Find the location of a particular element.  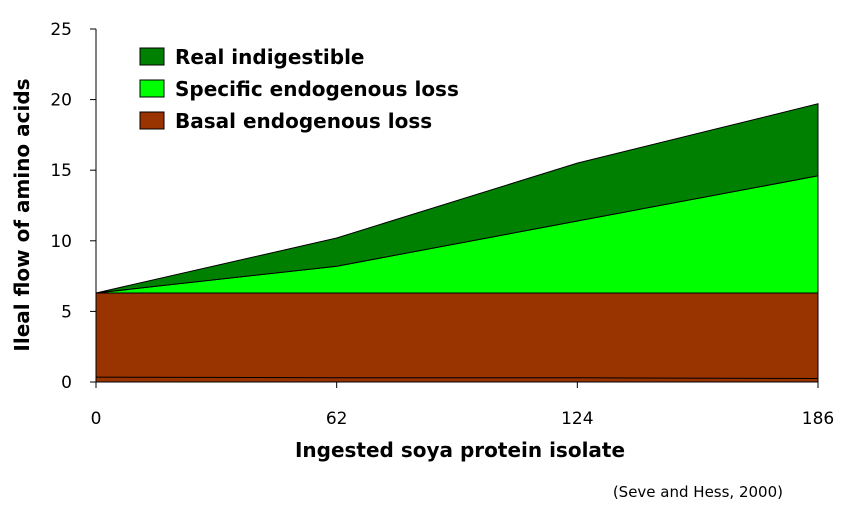

legend-swatch-real-indigestible is located at coordinates (152, 56).